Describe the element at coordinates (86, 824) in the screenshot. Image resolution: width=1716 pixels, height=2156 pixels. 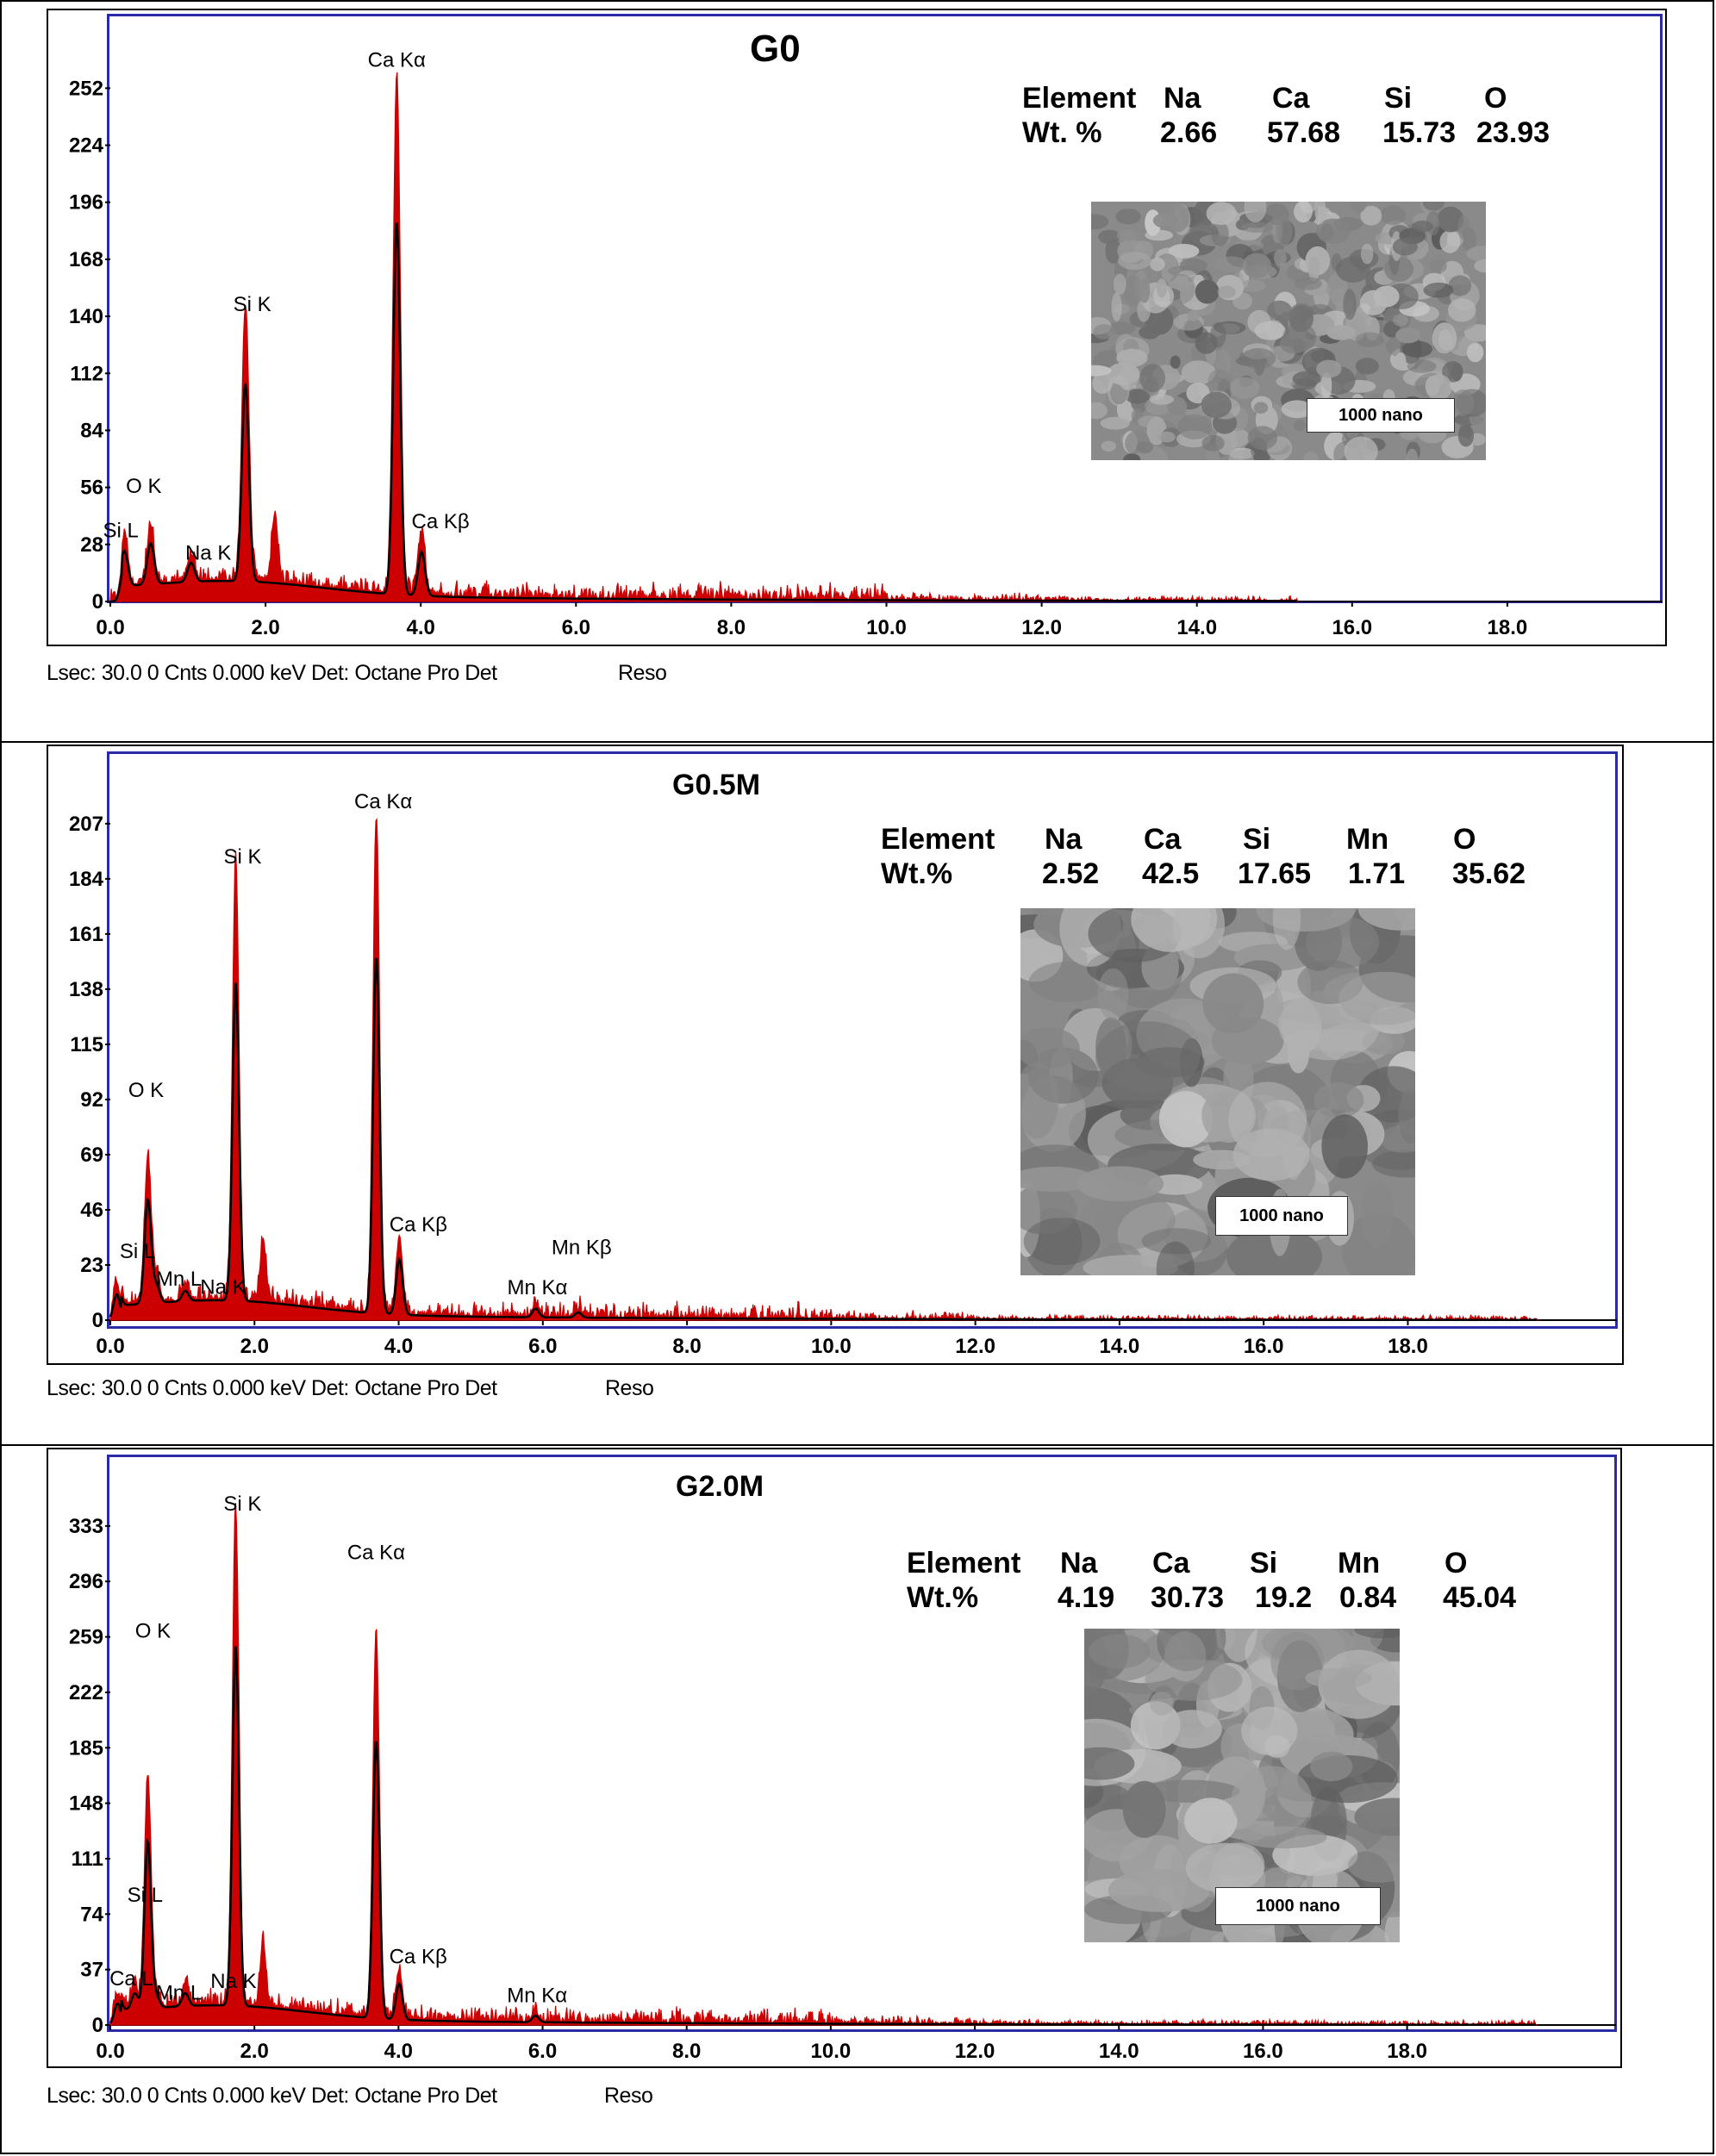
I see `y-tick-label: 207` at that location.